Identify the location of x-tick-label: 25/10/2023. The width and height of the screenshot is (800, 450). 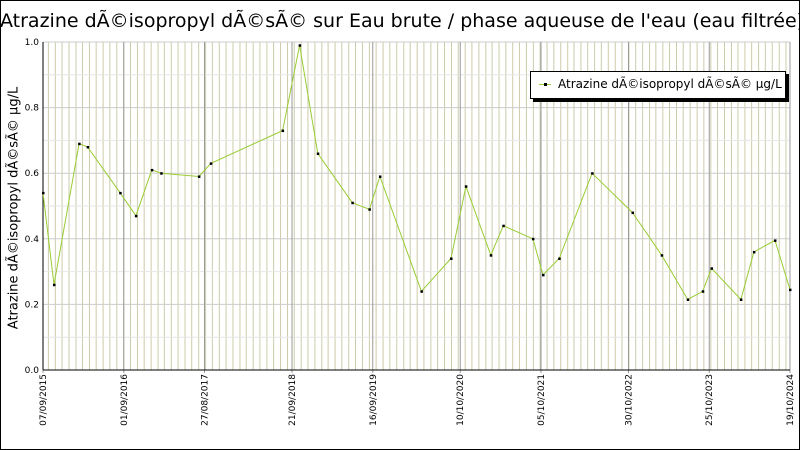
(710, 400).